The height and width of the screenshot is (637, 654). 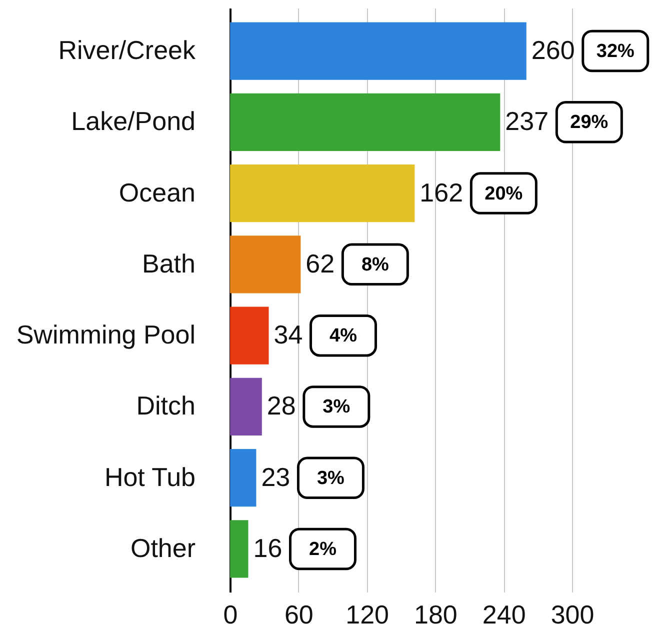 What do you see at coordinates (267, 547) in the screenshot?
I see `data-label: 16` at bounding box center [267, 547].